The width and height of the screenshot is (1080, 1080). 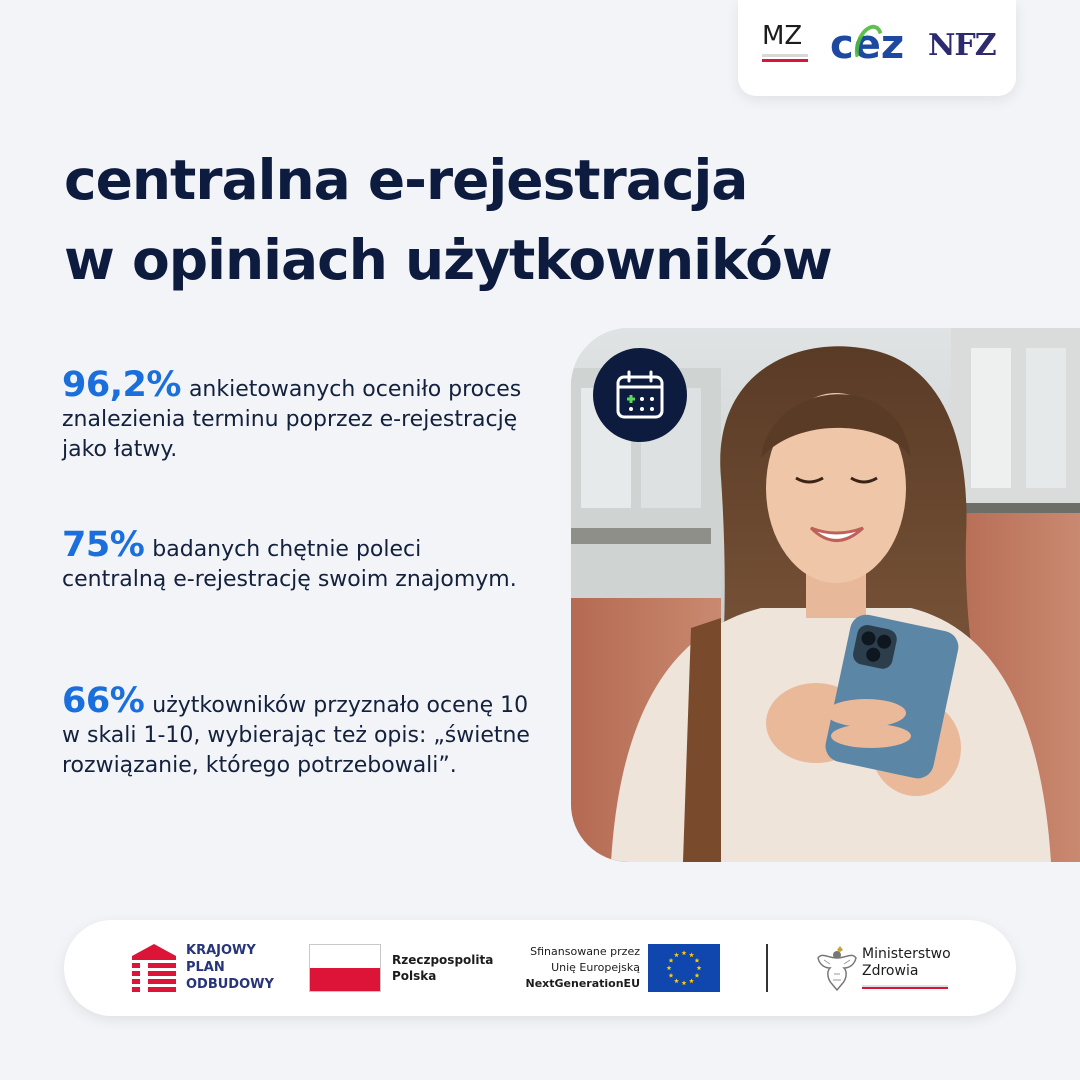 I want to click on stat-value: 75%, so click(x=103, y=545).